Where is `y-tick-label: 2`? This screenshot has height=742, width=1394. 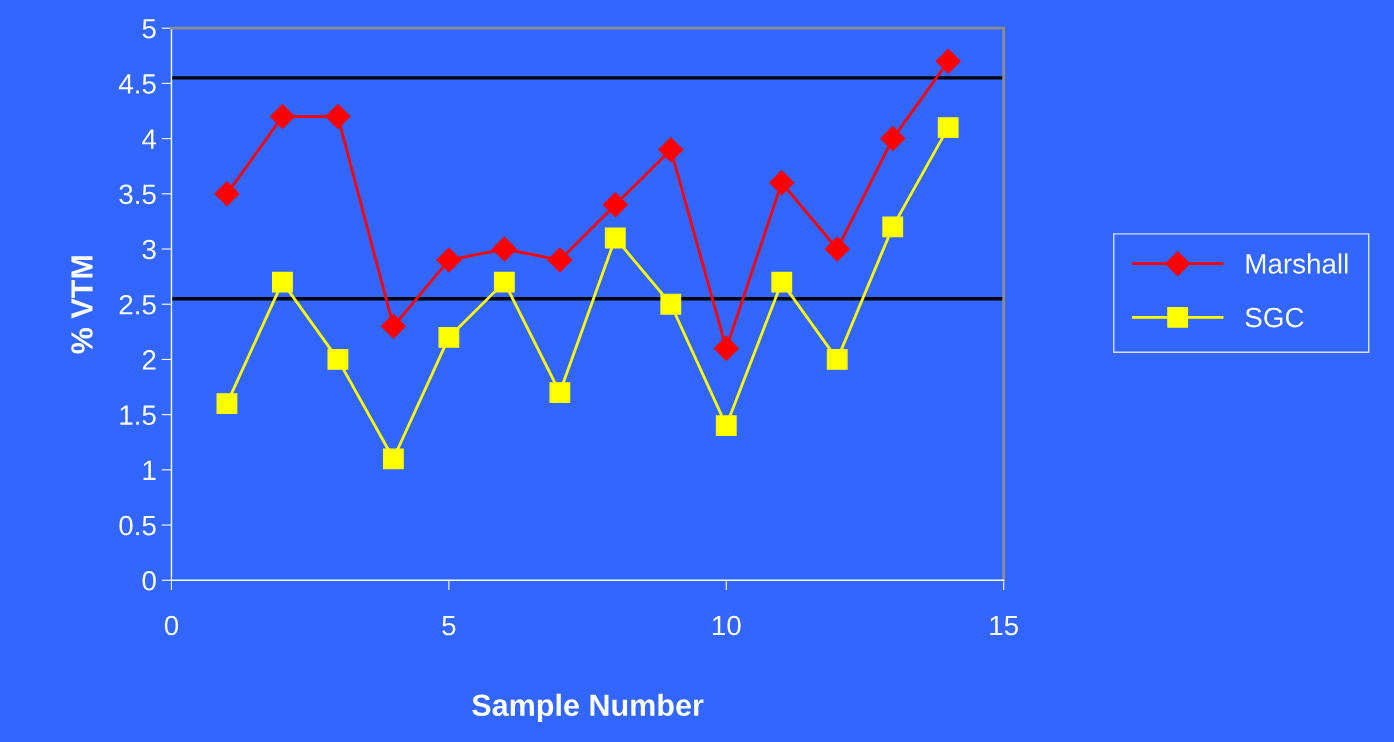
y-tick-label: 2 is located at coordinates (149, 360).